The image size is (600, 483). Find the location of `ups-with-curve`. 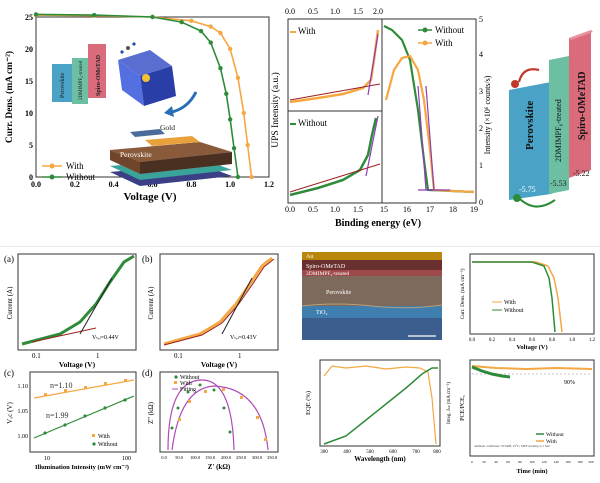

ups-with-curve is located at coordinates (334, 66).